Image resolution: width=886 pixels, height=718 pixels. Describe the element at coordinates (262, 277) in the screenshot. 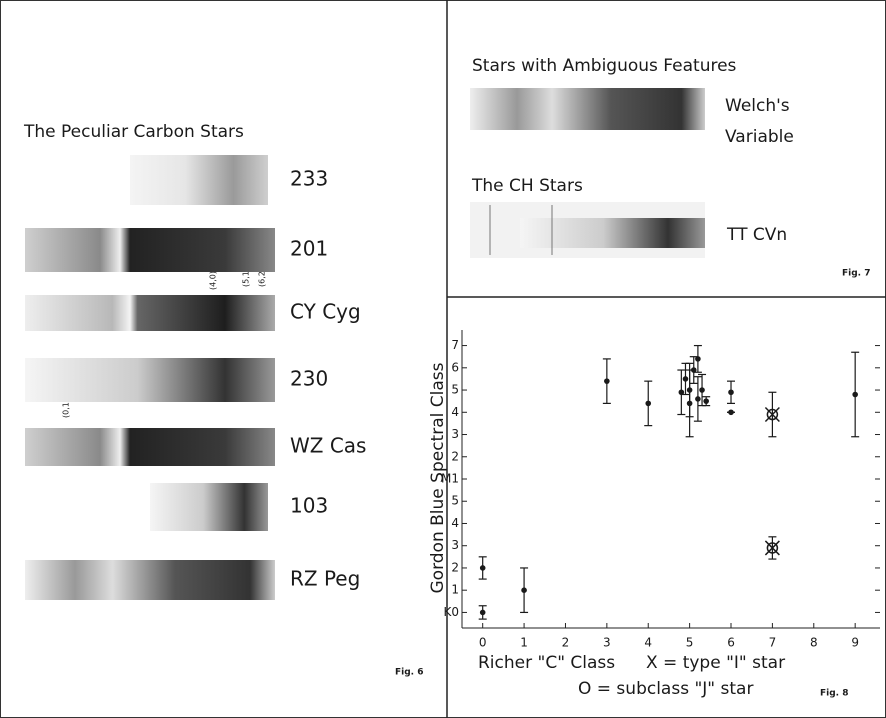

I see `band-label: (6,2)` at that location.